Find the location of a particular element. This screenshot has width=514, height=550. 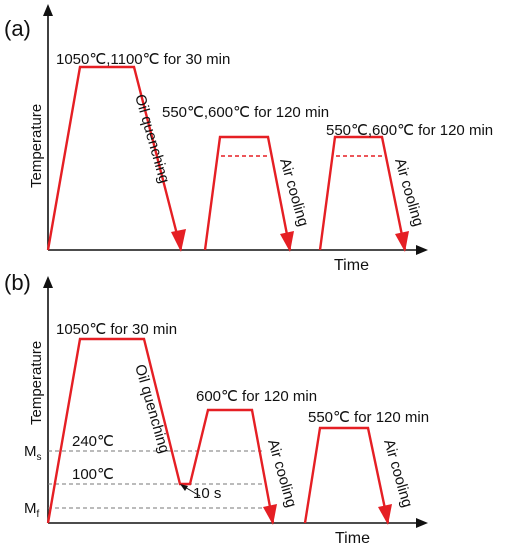

panel-a-temper1-curve is located at coordinates (247, 193).